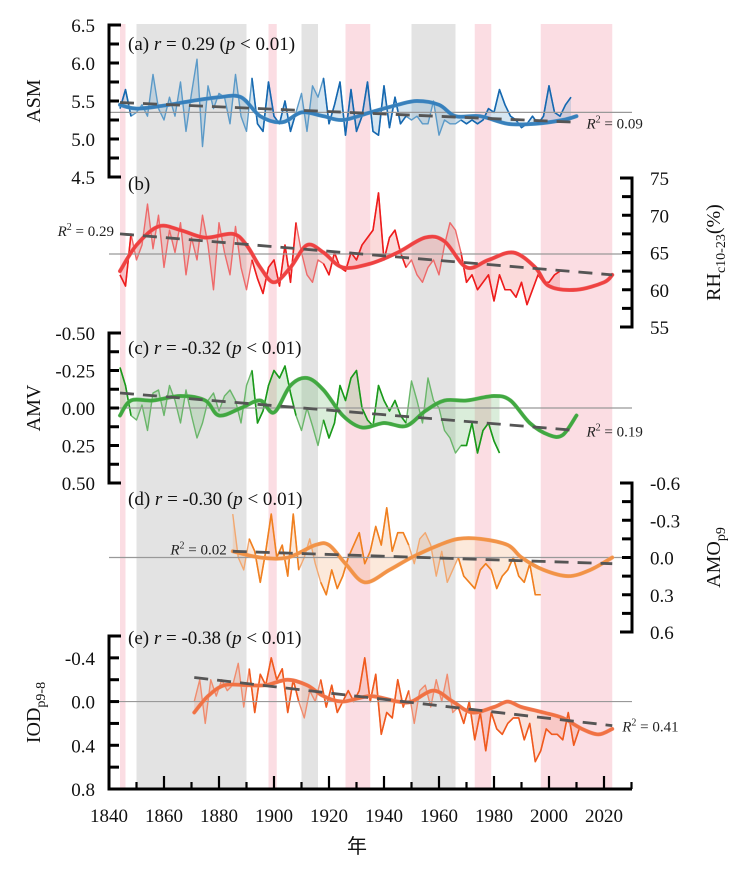  I want to click on panel-a-y-tick-label: 4.5, so click(83, 178).